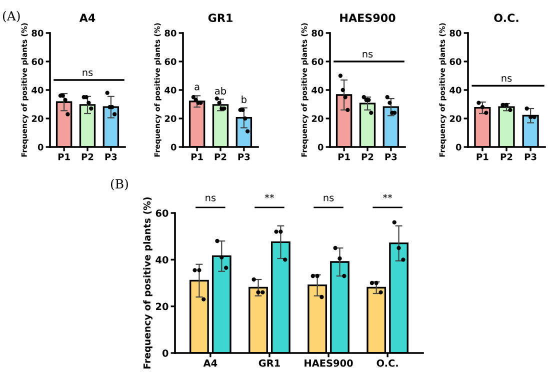 The image size is (550, 373). What do you see at coordinates (87, 18) in the screenshot?
I see `chart-title: A4` at bounding box center [87, 18].